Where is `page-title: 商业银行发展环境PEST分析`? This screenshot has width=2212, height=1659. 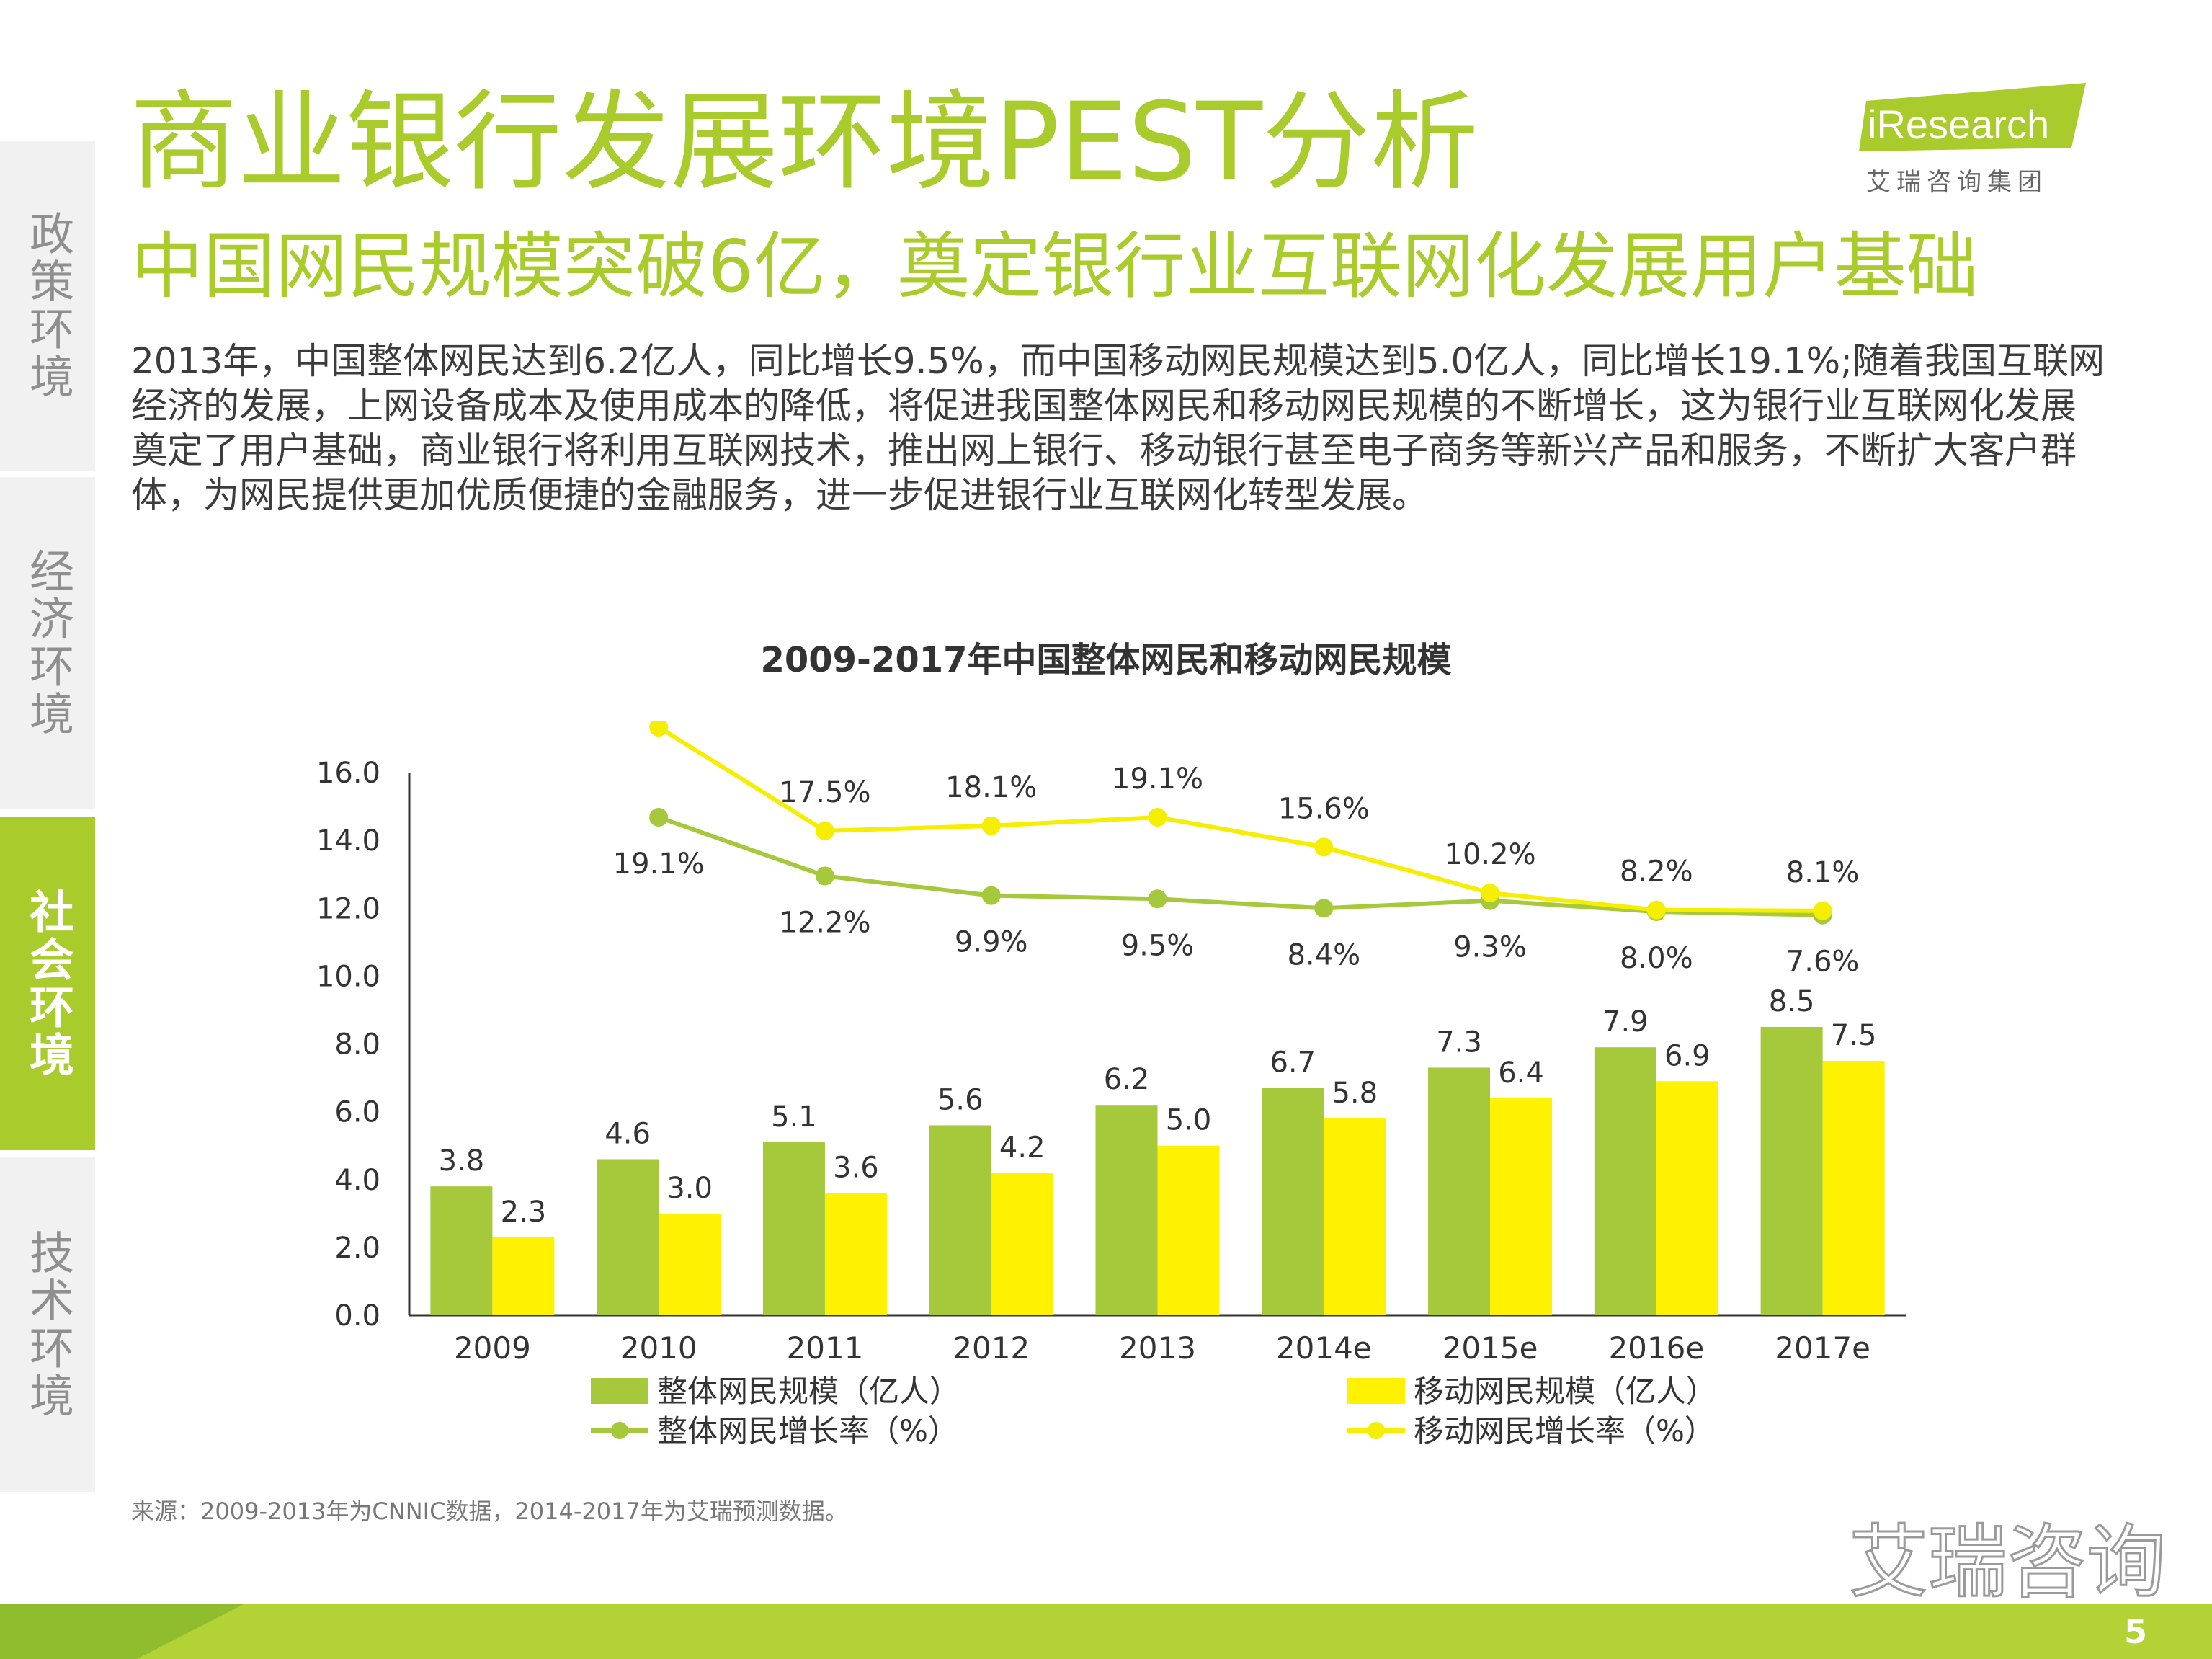 page-title: 商业银行发展环境PEST分析 is located at coordinates (805, 142).